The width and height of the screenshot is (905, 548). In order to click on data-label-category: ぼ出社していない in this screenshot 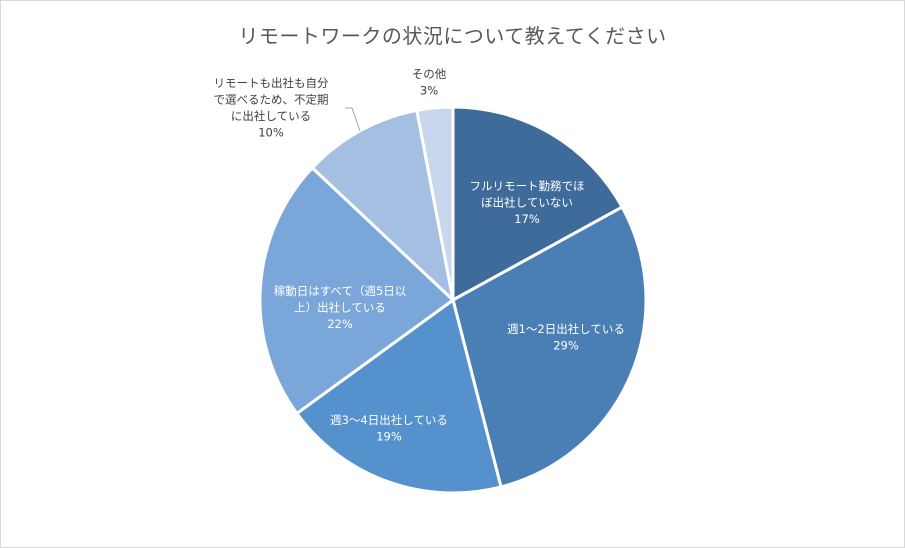, I will do `click(527, 203)`.